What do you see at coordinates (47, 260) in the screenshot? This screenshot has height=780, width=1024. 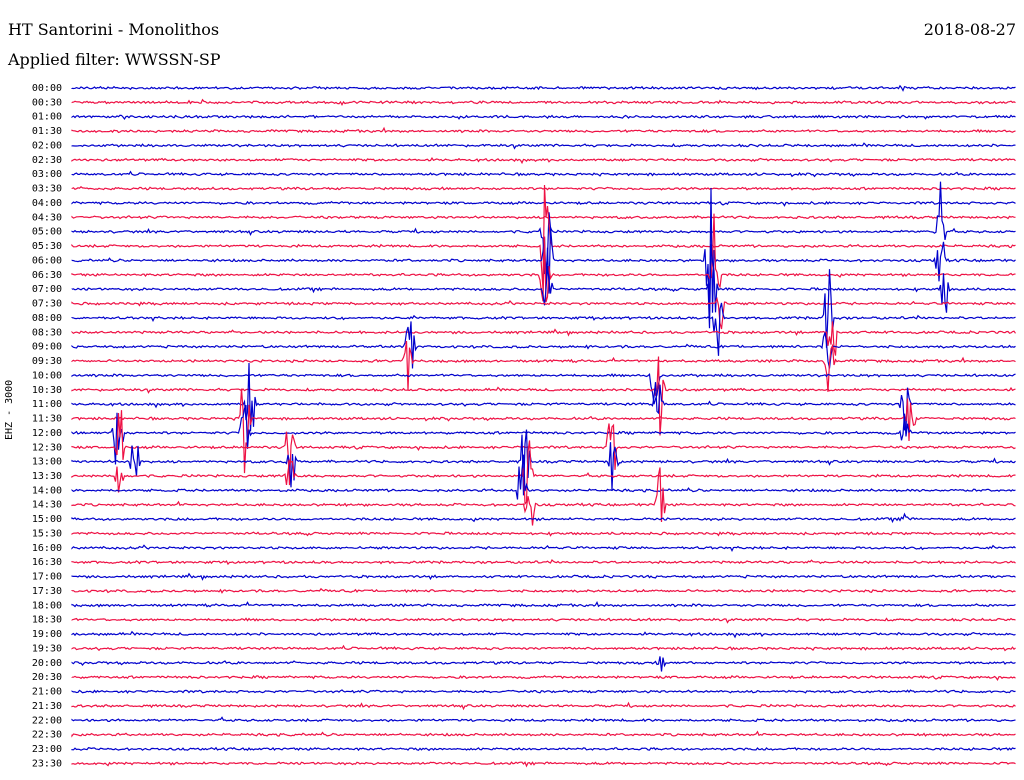 I see `row-time-label: 06:00` at bounding box center [47, 260].